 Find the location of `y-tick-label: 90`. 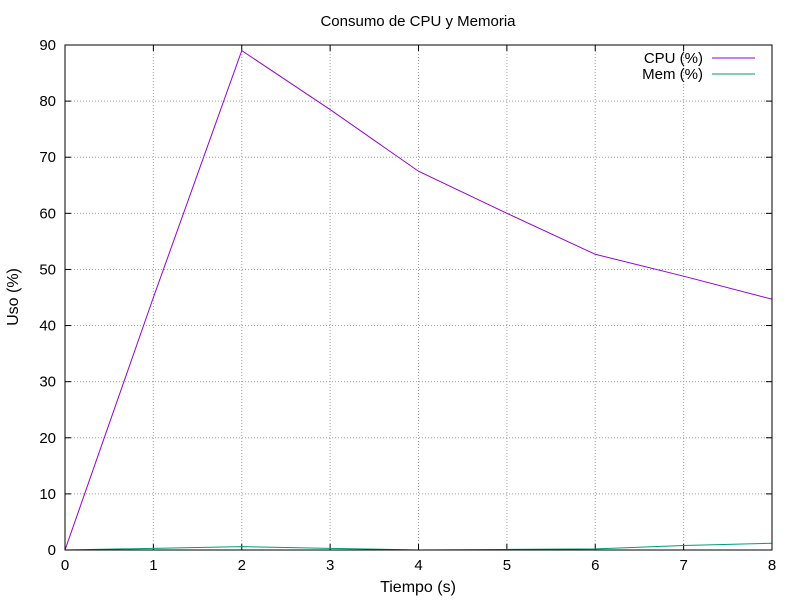

y-tick-label: 90 is located at coordinates (47, 45).